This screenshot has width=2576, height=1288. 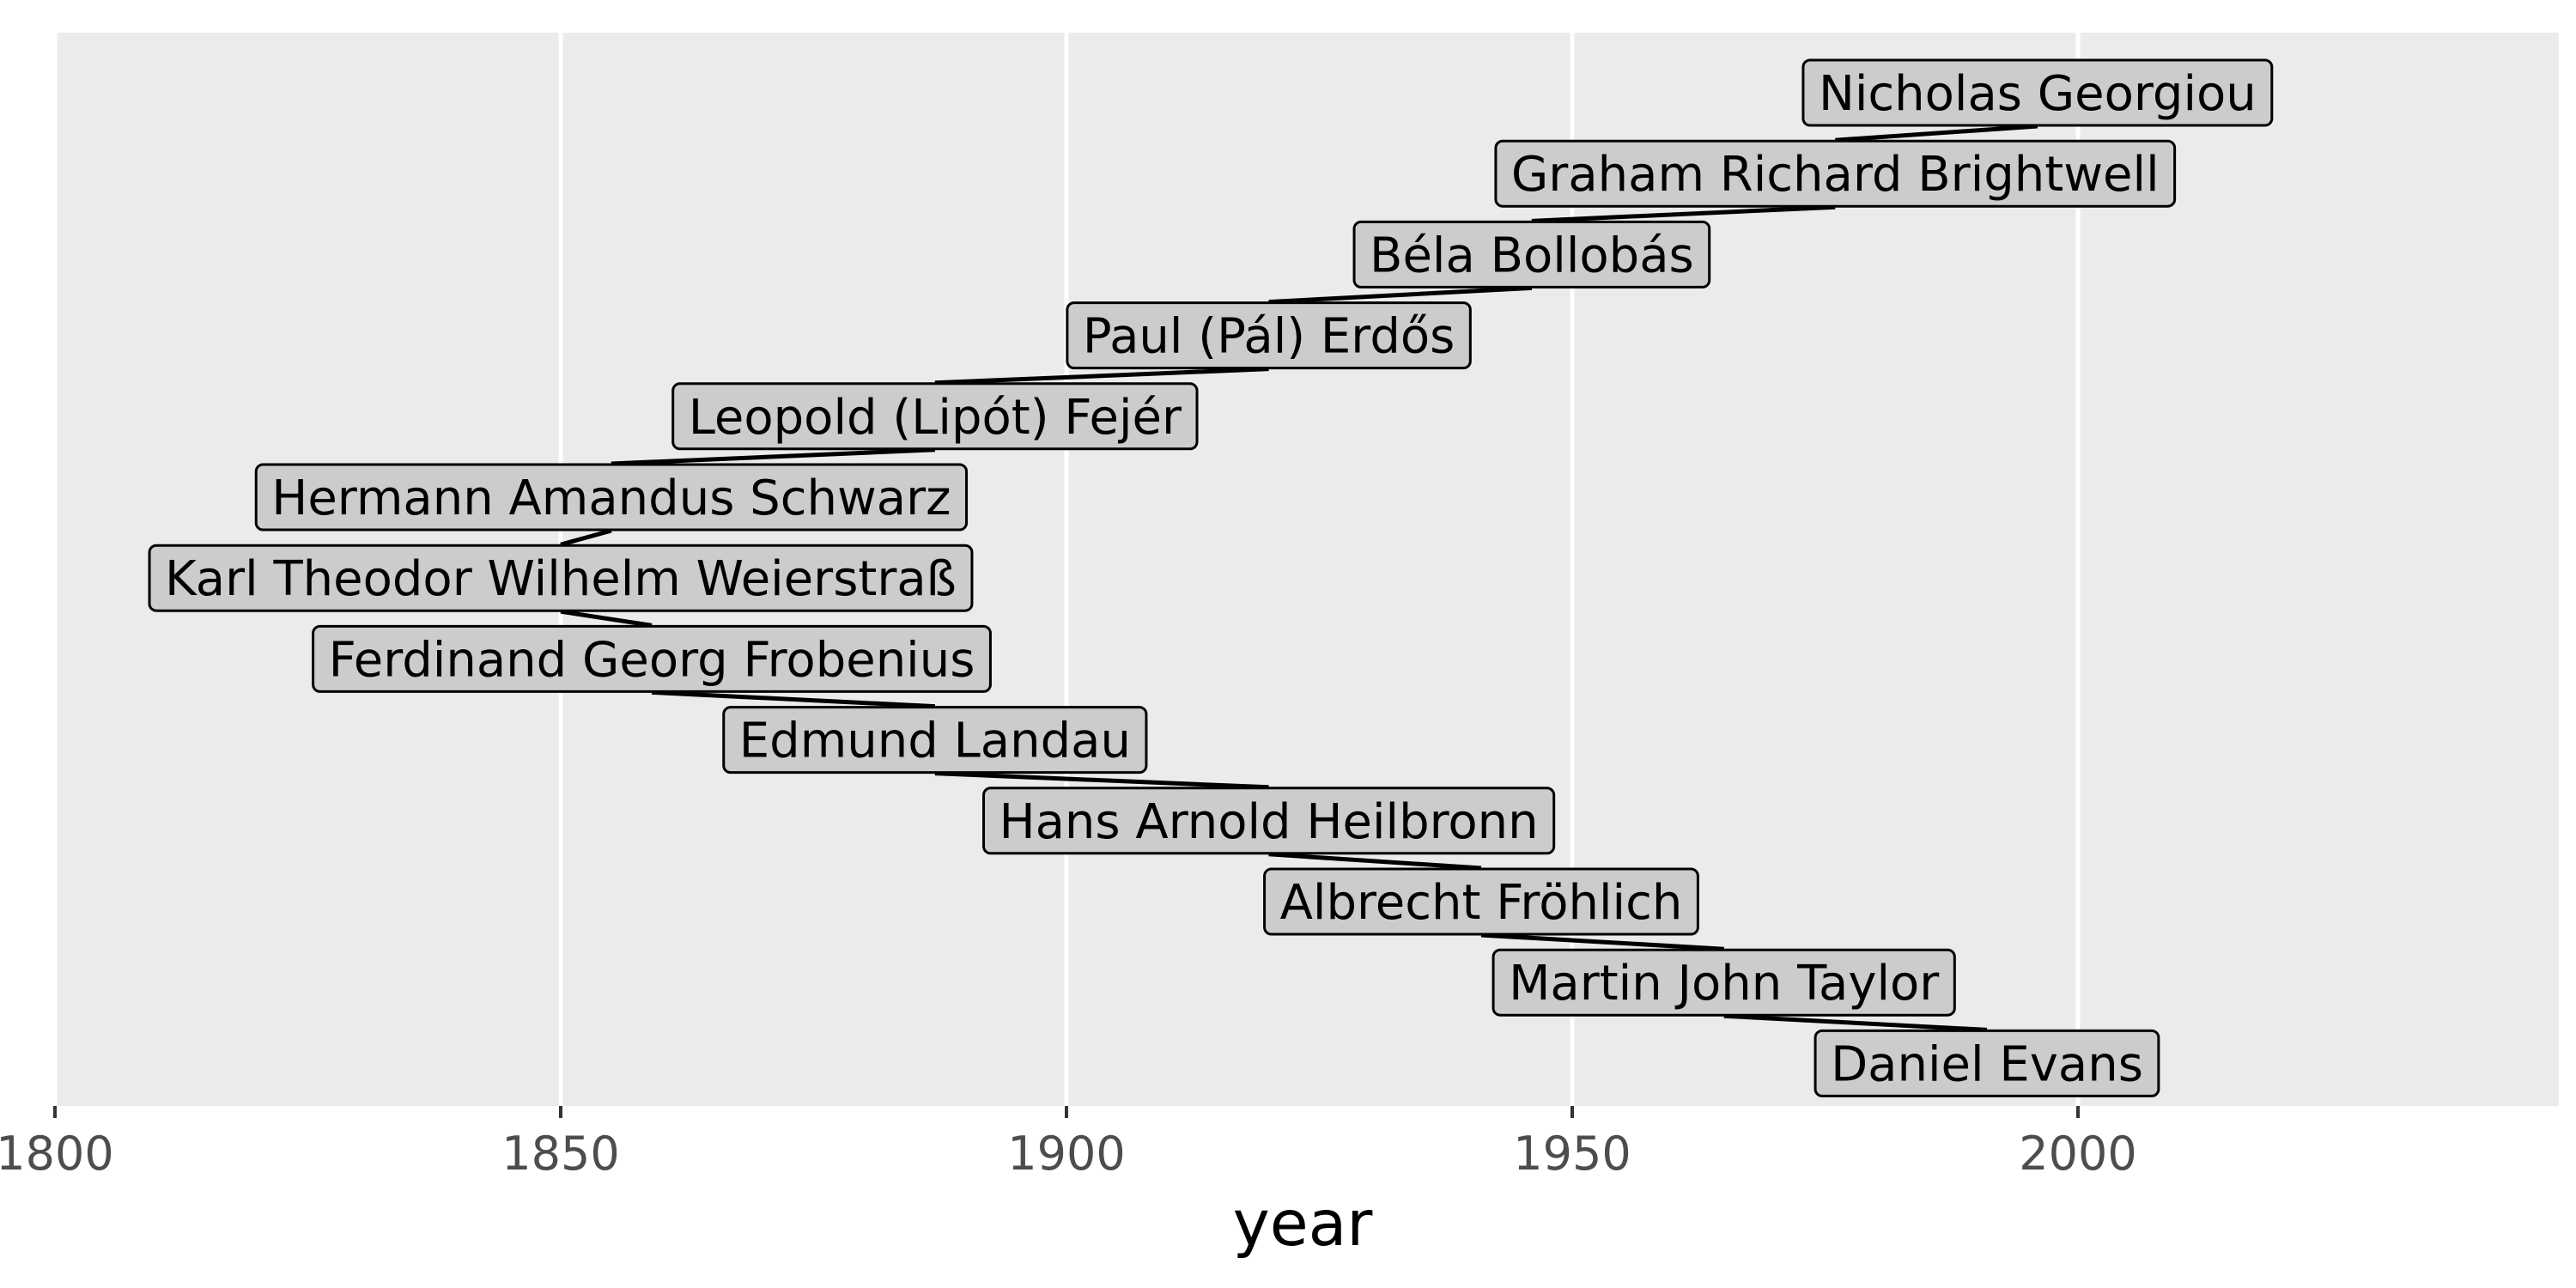 I want to click on point-label-text: Karl Theodor Wilhelm Weierstraß, so click(x=561, y=579).